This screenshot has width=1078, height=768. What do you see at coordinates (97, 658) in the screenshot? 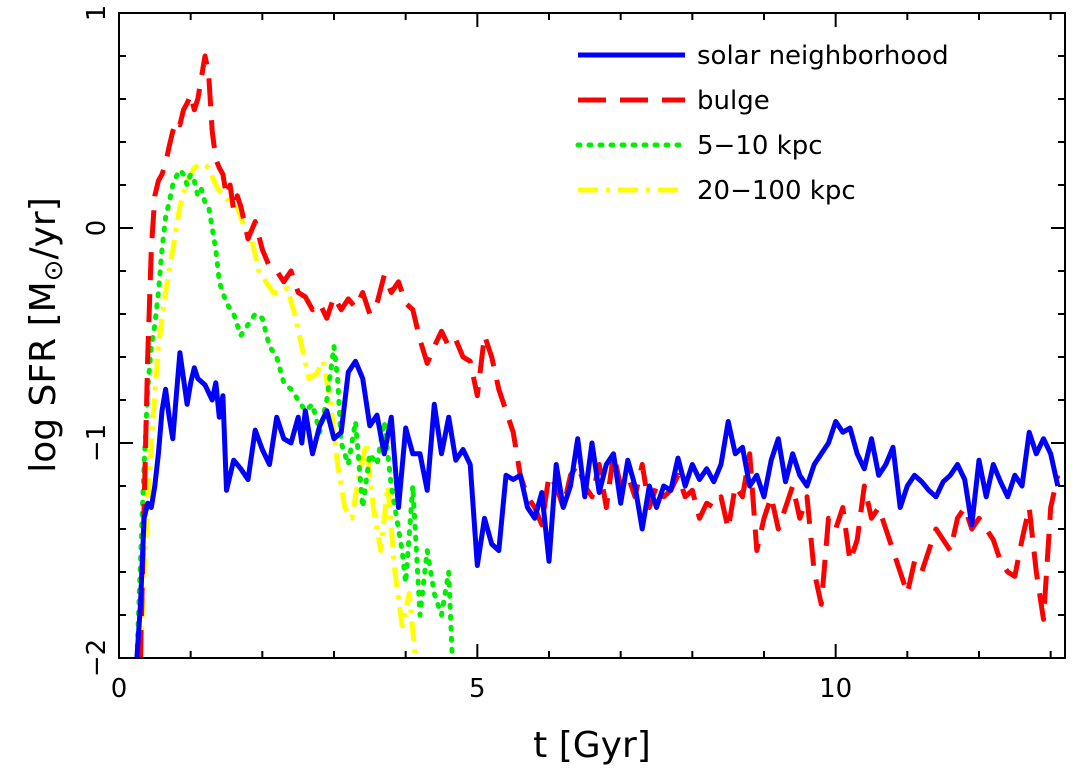
I see `y-tick-label: −2` at bounding box center [97, 658].